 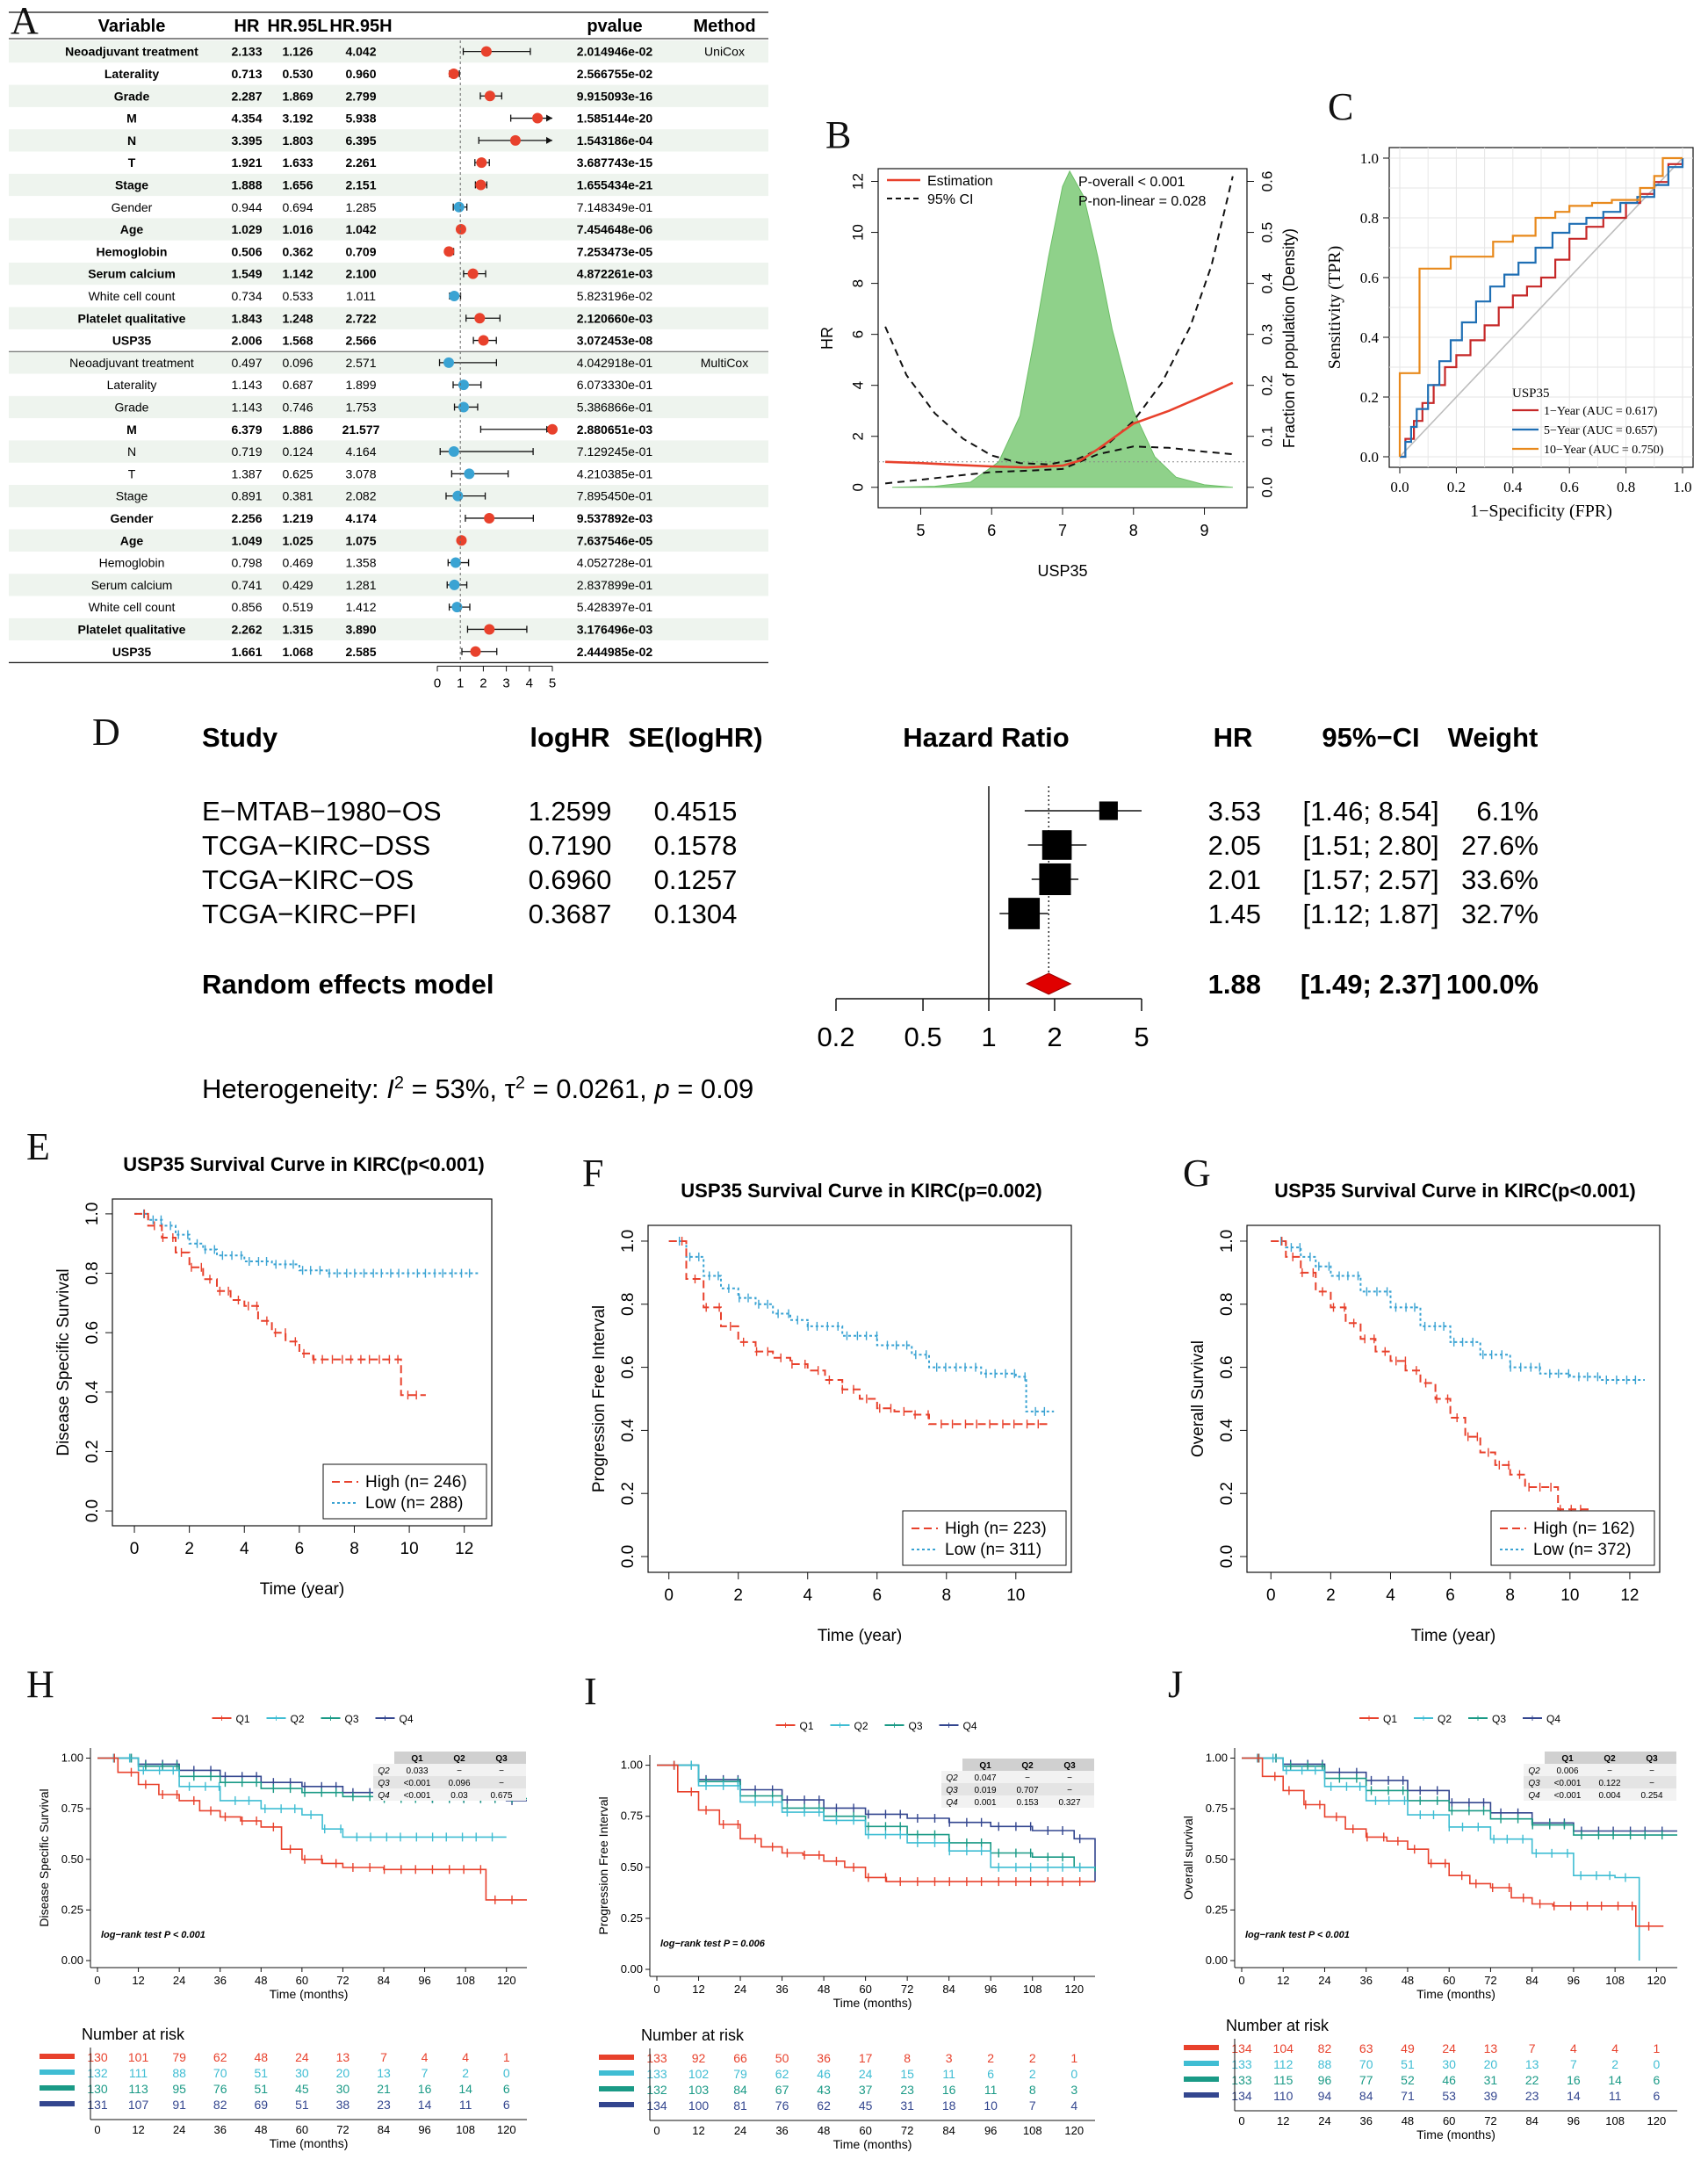 I want to click on legend-label-high: High (n= 223), so click(x=996, y=1529).